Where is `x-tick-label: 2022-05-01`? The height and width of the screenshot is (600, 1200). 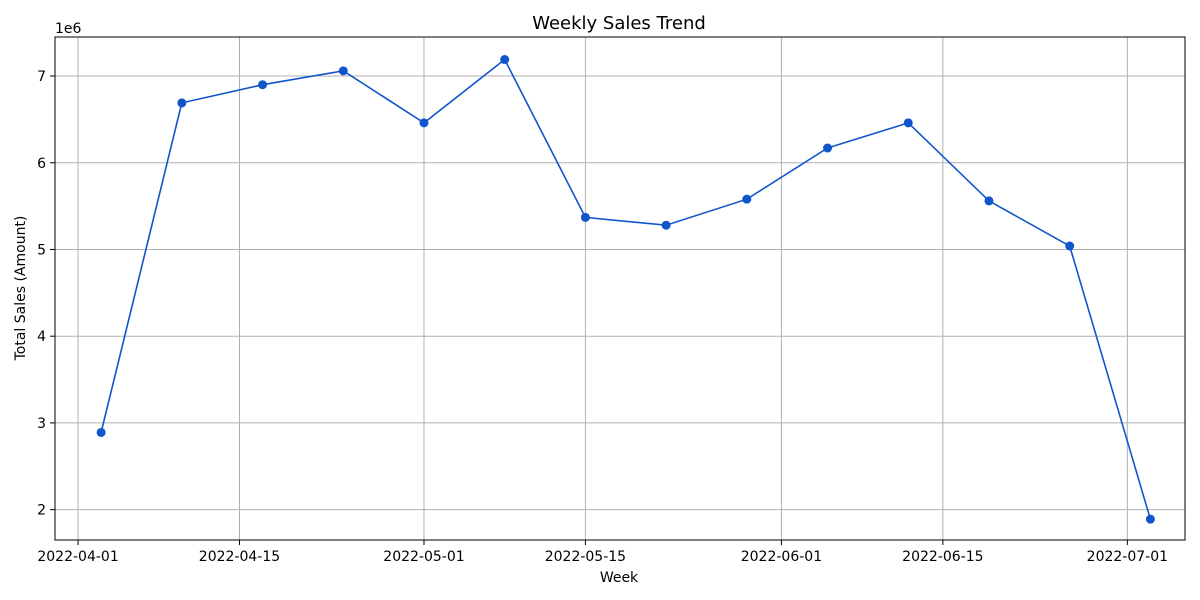
x-tick-label: 2022-05-01 is located at coordinates (423, 557).